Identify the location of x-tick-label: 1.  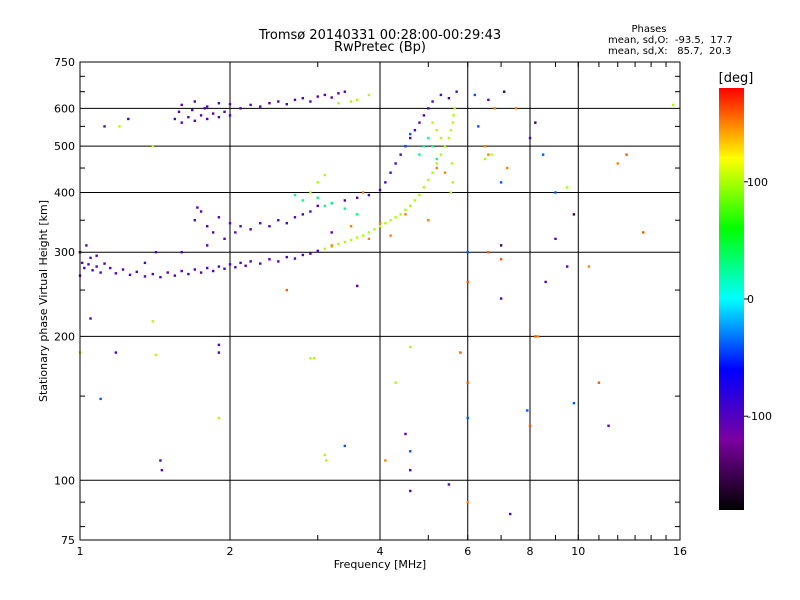
(80, 551).